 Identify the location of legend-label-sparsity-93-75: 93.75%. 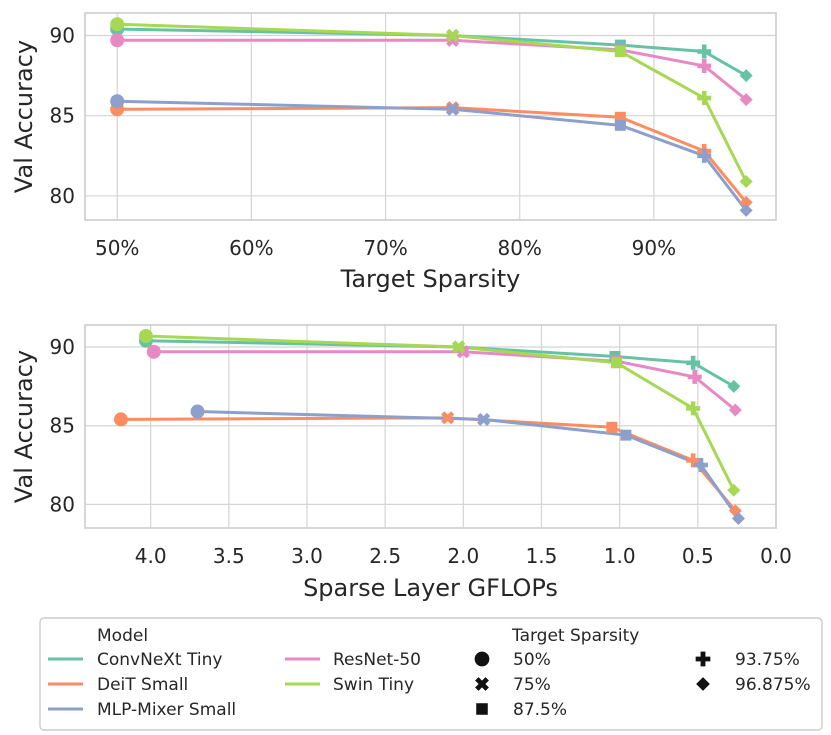
(767, 660).